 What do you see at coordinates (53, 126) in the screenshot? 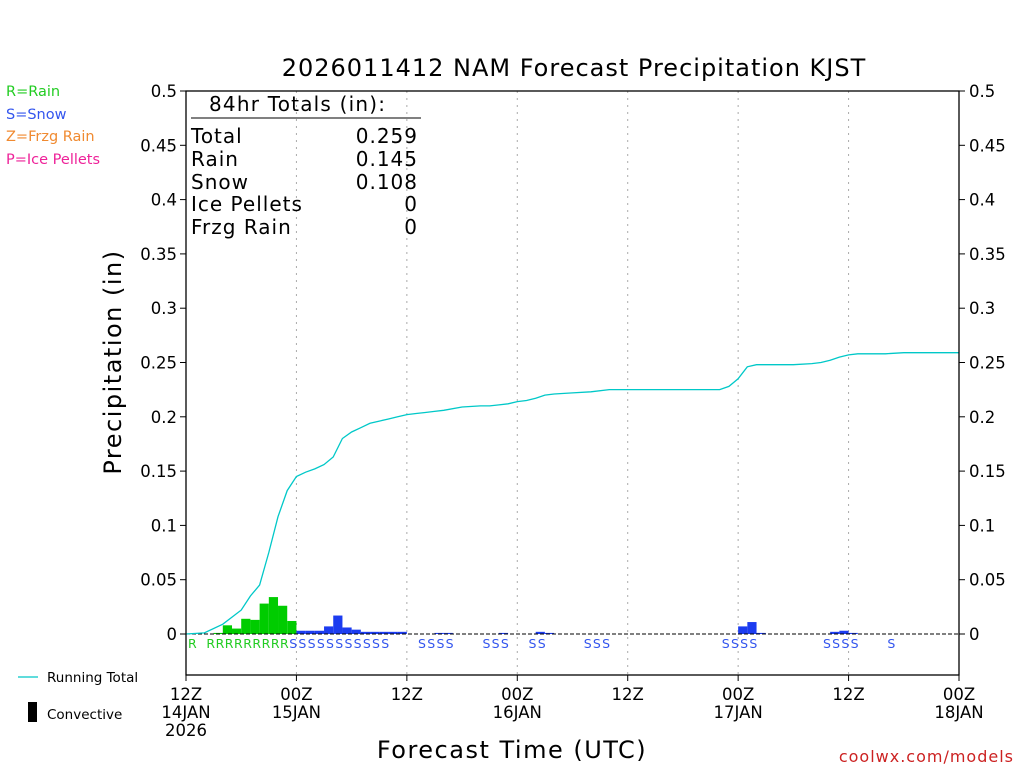
I see `ptype-legend: R=Rain S=Snow Z=Frzg Rain P=Ice Pellets` at bounding box center [53, 126].